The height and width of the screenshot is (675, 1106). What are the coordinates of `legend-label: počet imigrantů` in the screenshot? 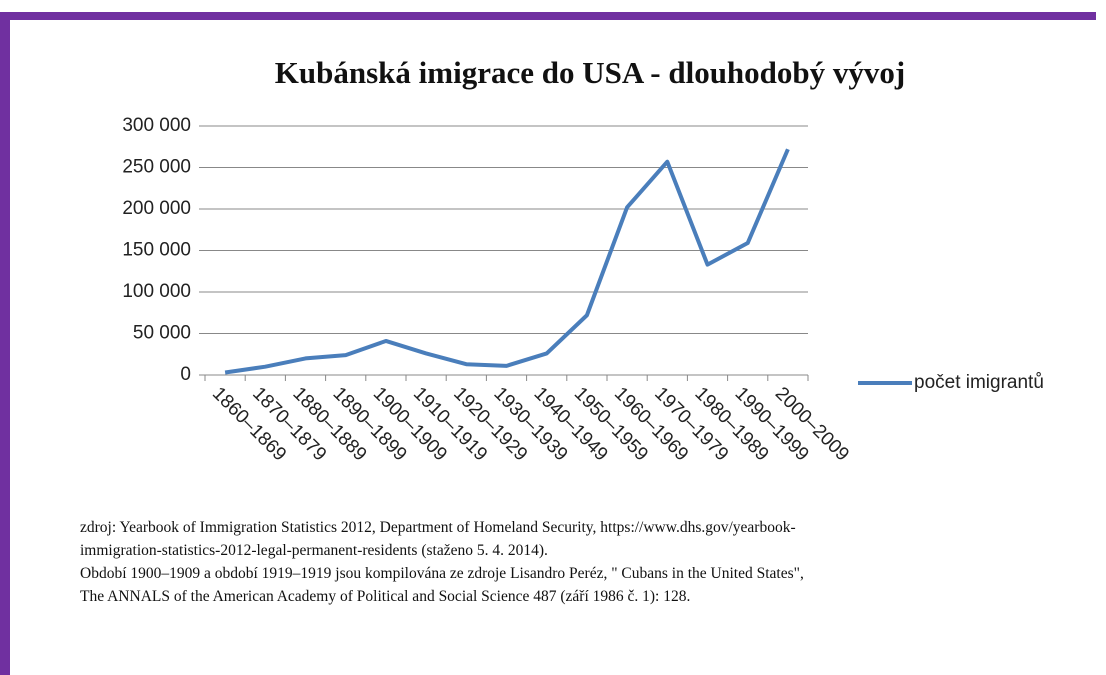 It's located at (979, 382).